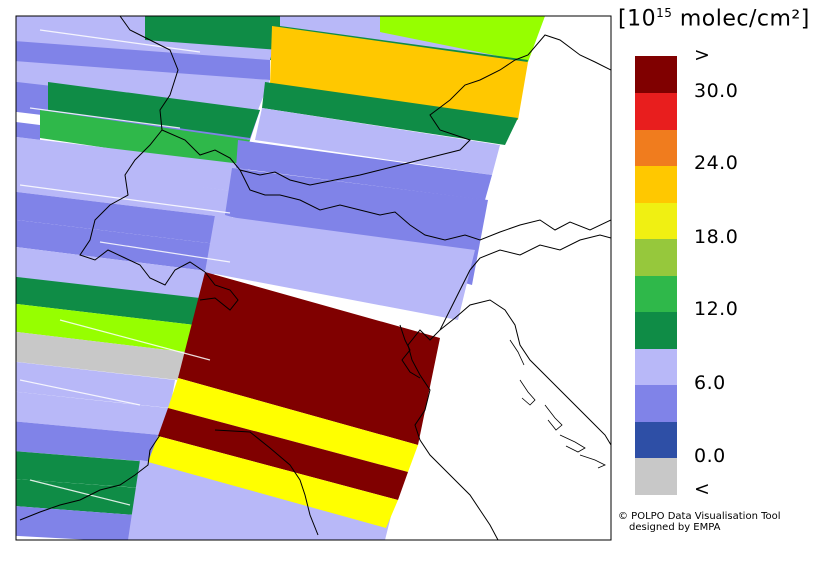 The height and width of the screenshot is (566, 813). Describe the element at coordinates (557, 404) in the screenshot. I see `coastline-islands` at that location.